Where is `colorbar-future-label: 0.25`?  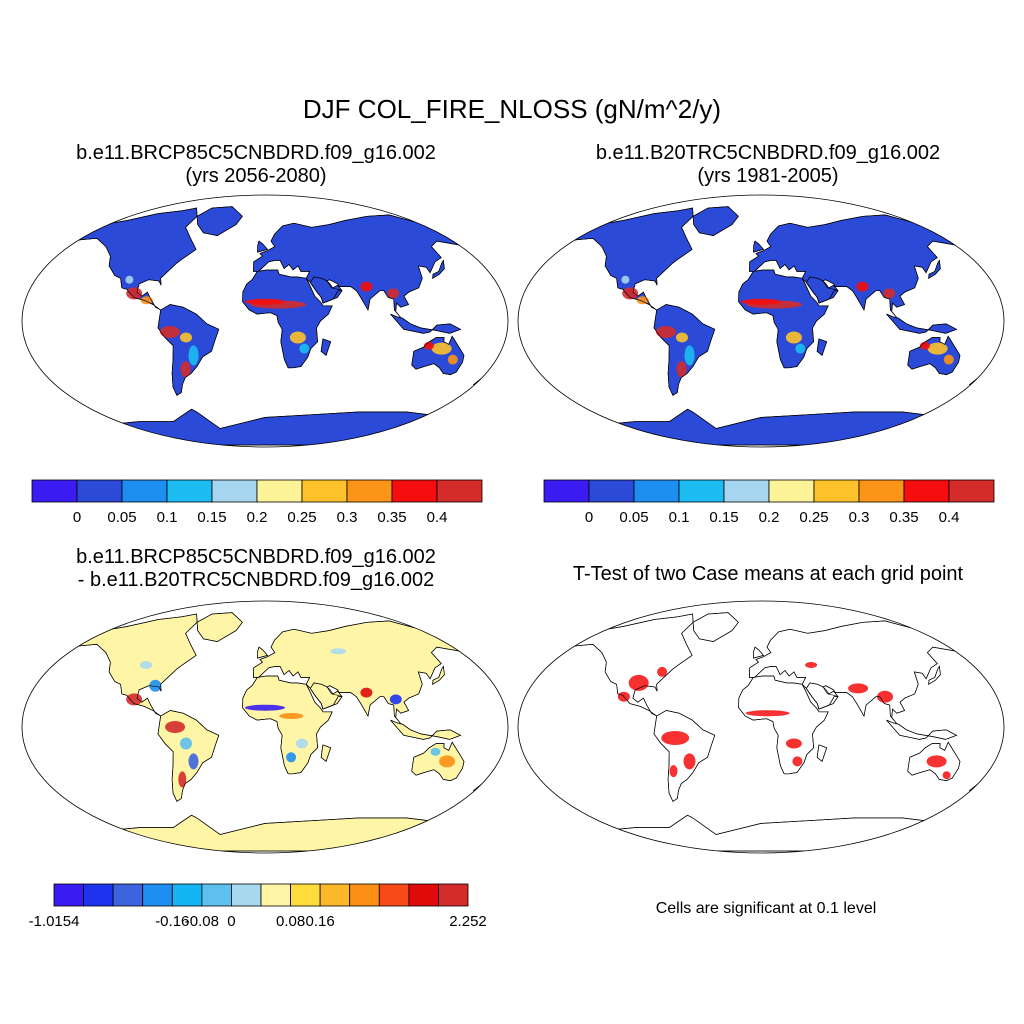 colorbar-future-label: 0.25 is located at coordinates (301, 517).